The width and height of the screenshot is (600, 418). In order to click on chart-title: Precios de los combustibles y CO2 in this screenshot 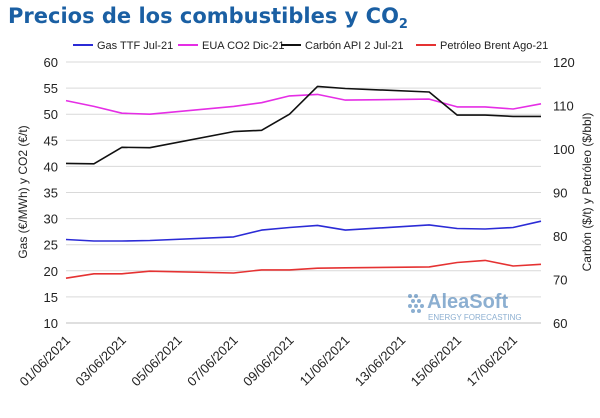, I will do `click(208, 18)`.